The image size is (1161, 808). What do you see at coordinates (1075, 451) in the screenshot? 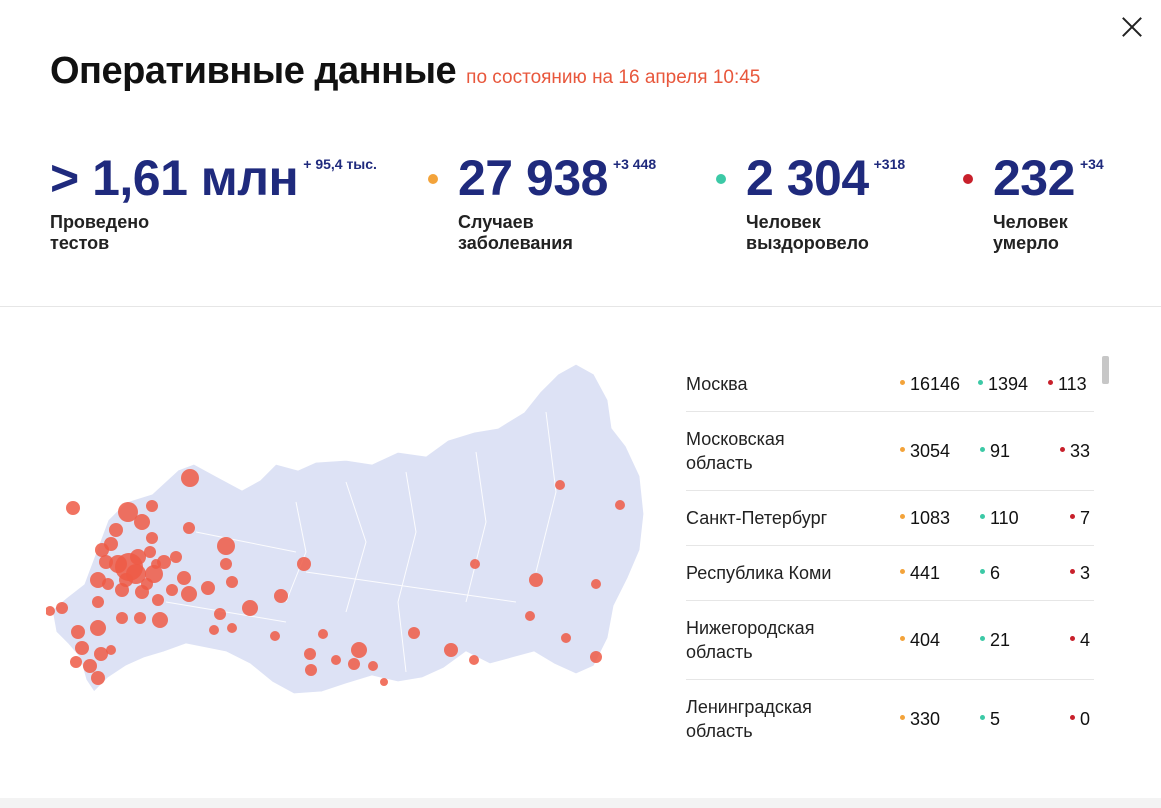
I see `region-deaths: 33` at bounding box center [1075, 451].